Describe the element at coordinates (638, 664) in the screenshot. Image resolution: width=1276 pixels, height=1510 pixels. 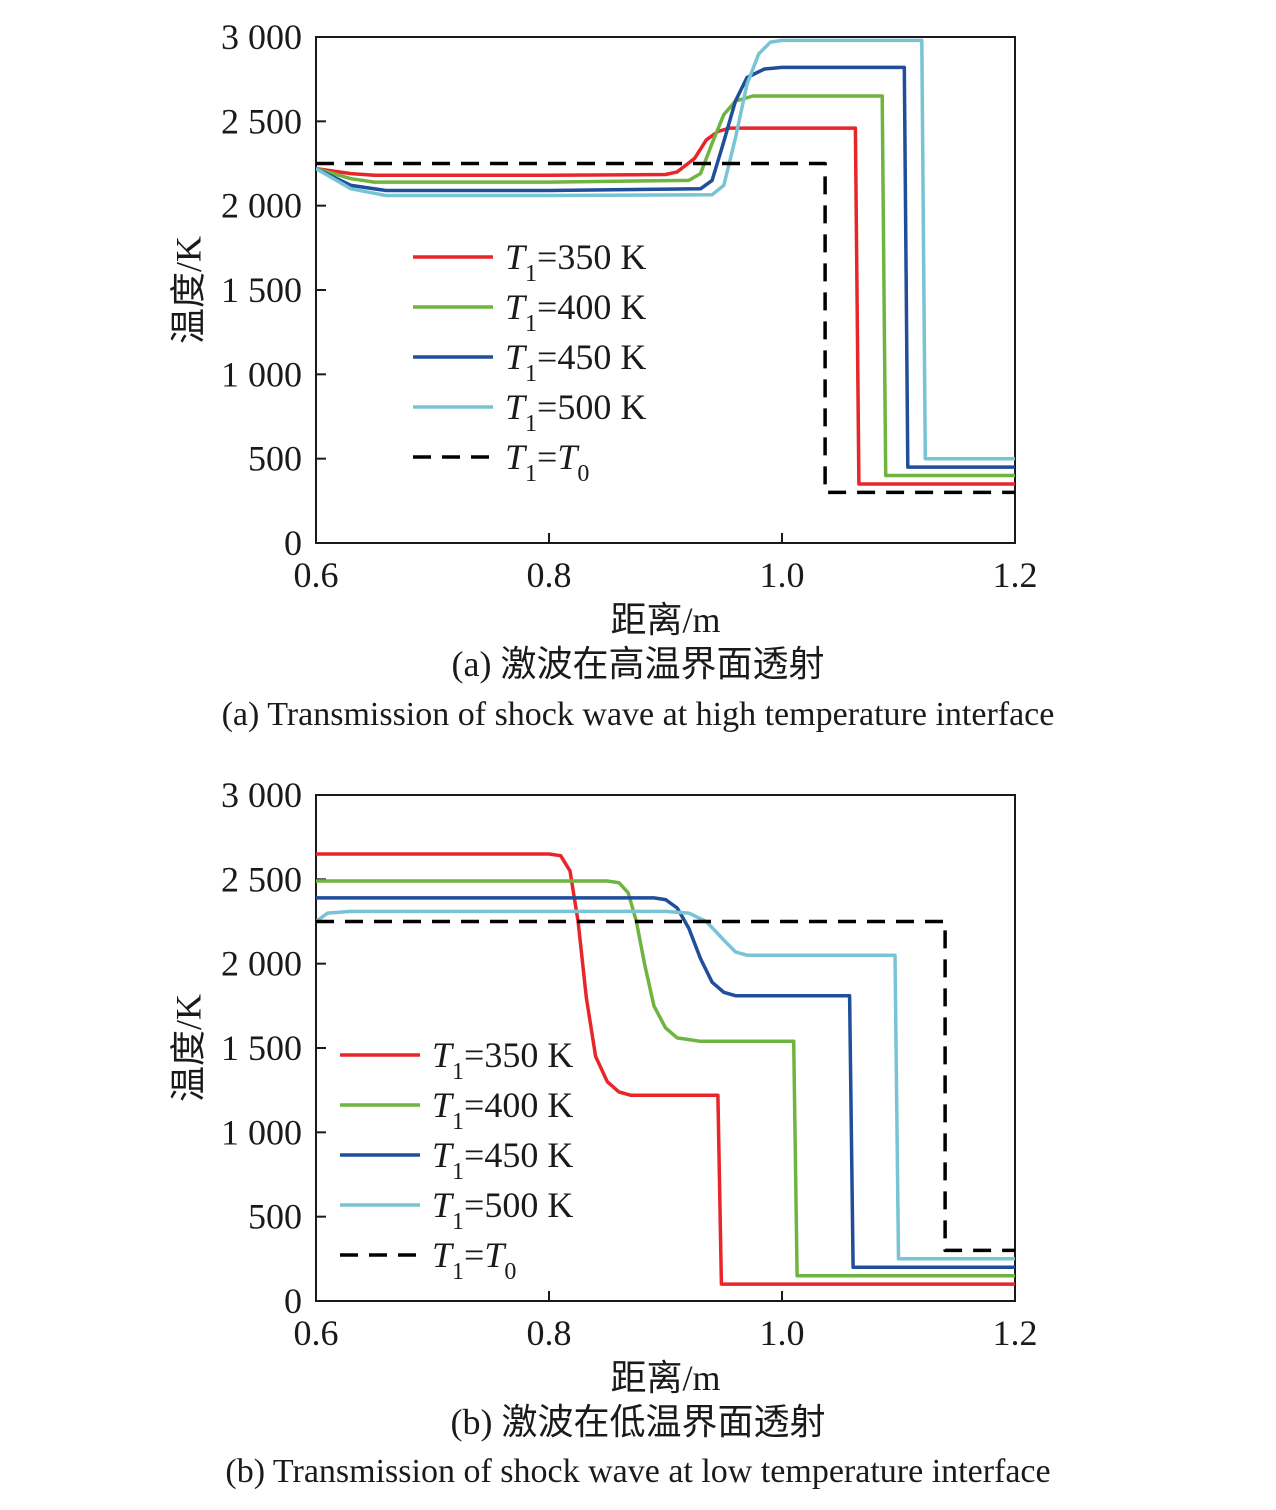
I see `caption-chinese: (a) 激波在高温界面透射` at that location.